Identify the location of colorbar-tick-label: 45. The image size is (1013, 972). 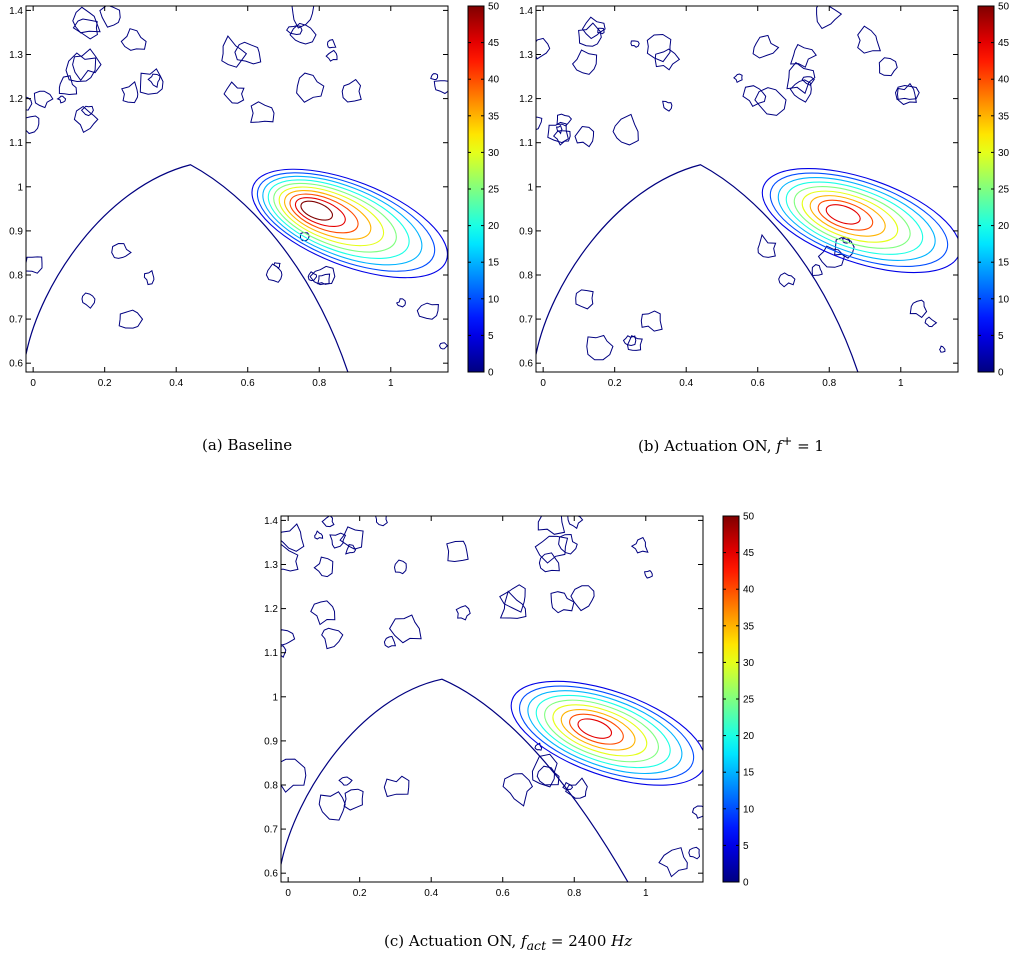
(749, 553).